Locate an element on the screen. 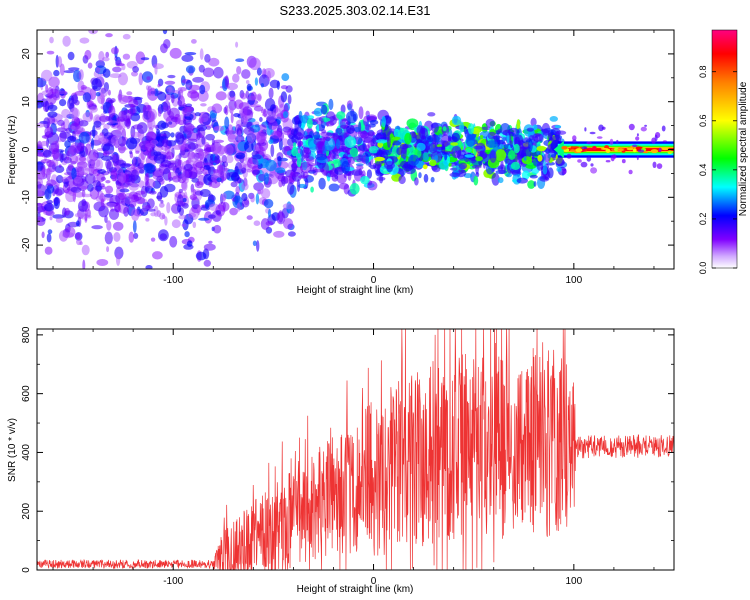  x-tick-label: 100 is located at coordinates (573, 581).